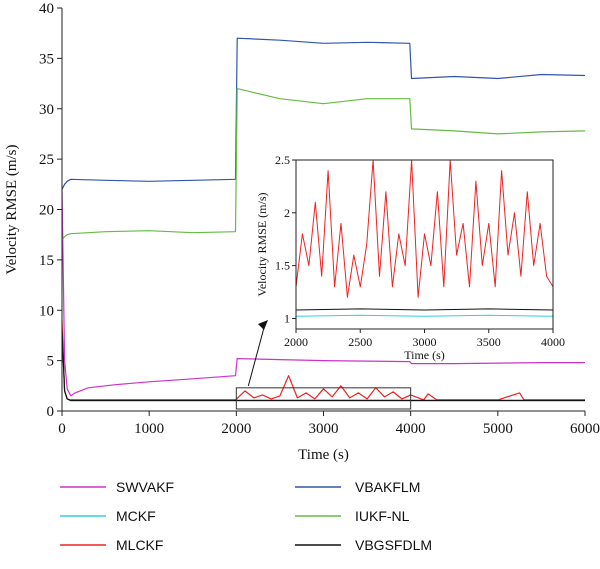 This screenshot has height=569, width=600. What do you see at coordinates (51, 412) in the screenshot?
I see `main-y-tick-label: 0` at bounding box center [51, 412].